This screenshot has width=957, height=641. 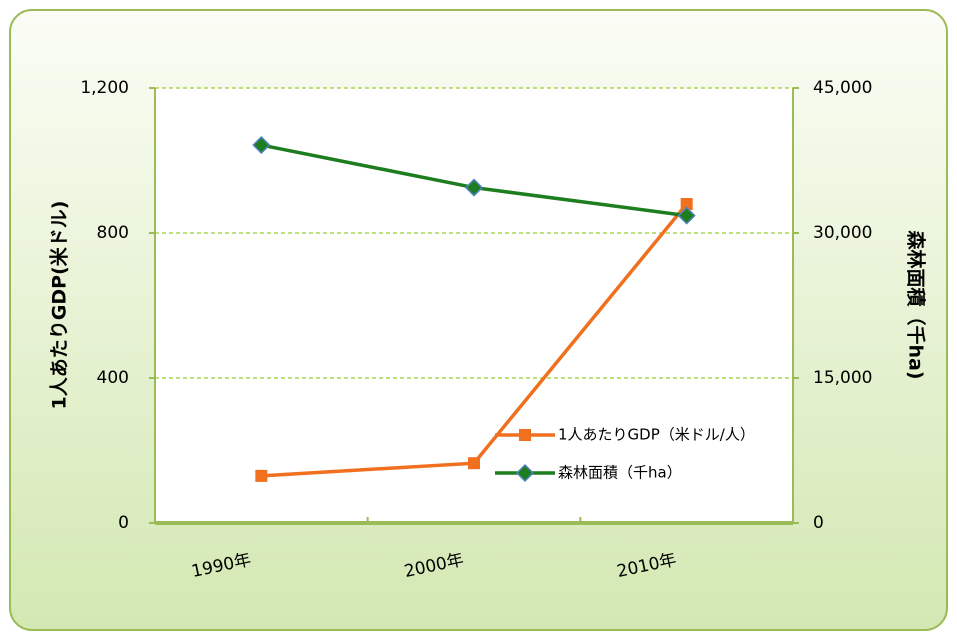 What do you see at coordinates (656, 435) in the screenshot?
I see `legend-label: 1人あたりGDP（米ドル/人）` at bounding box center [656, 435].